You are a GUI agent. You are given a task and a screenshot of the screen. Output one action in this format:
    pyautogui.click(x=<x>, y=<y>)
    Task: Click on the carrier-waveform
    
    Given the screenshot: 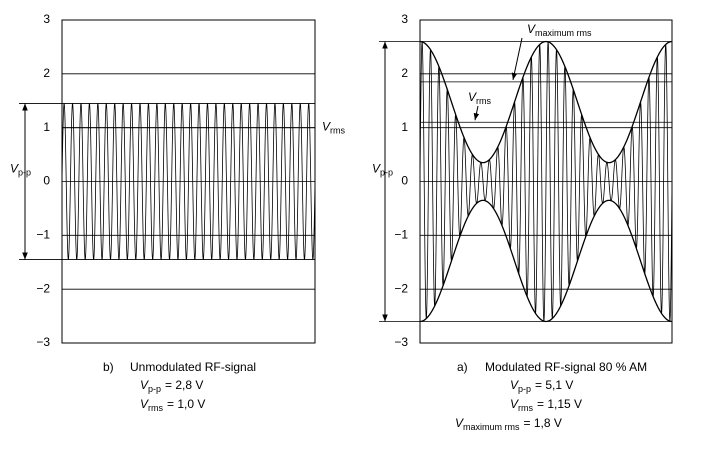 What is the action you would take?
    pyautogui.click(x=188, y=181)
    